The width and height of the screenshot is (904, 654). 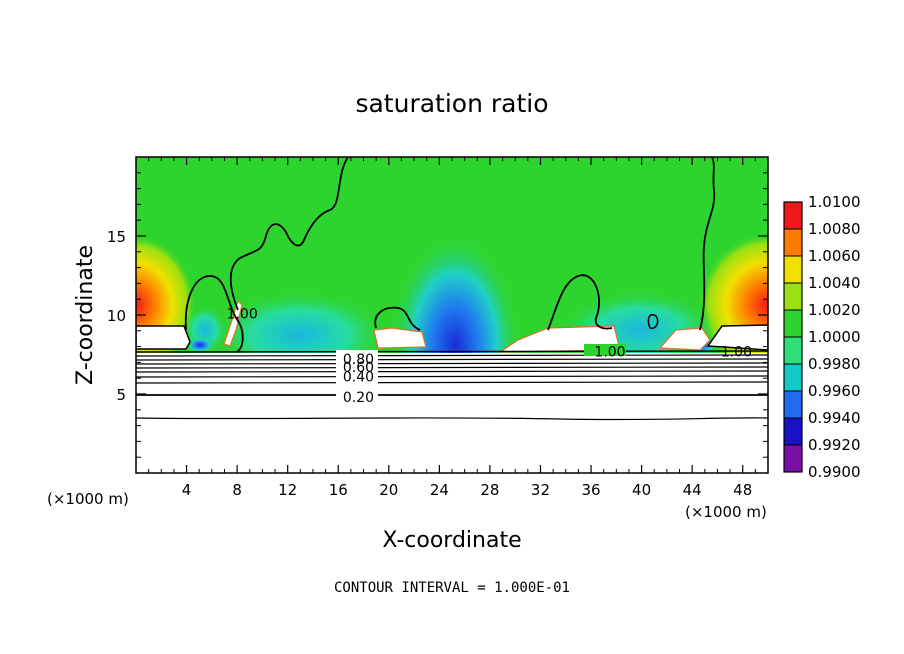 What do you see at coordinates (85, 315) in the screenshot?
I see `y-axis-label: Z-coordinate` at bounding box center [85, 315].